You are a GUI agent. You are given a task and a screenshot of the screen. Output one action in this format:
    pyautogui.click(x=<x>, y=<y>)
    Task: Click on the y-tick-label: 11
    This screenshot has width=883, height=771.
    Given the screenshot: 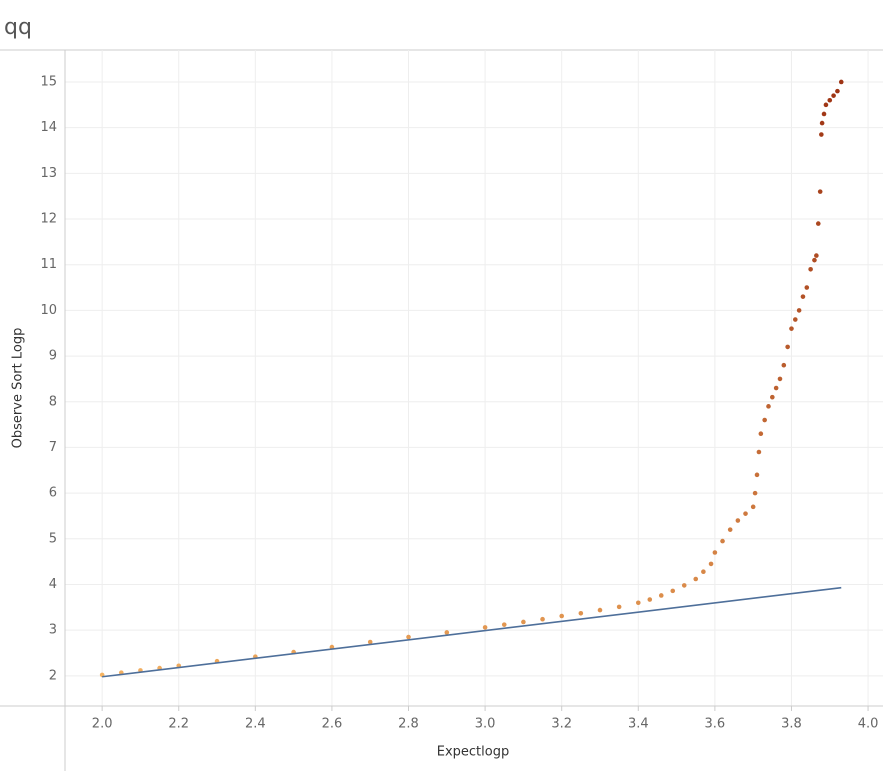 What is the action you would take?
    pyautogui.click(x=48, y=264)
    